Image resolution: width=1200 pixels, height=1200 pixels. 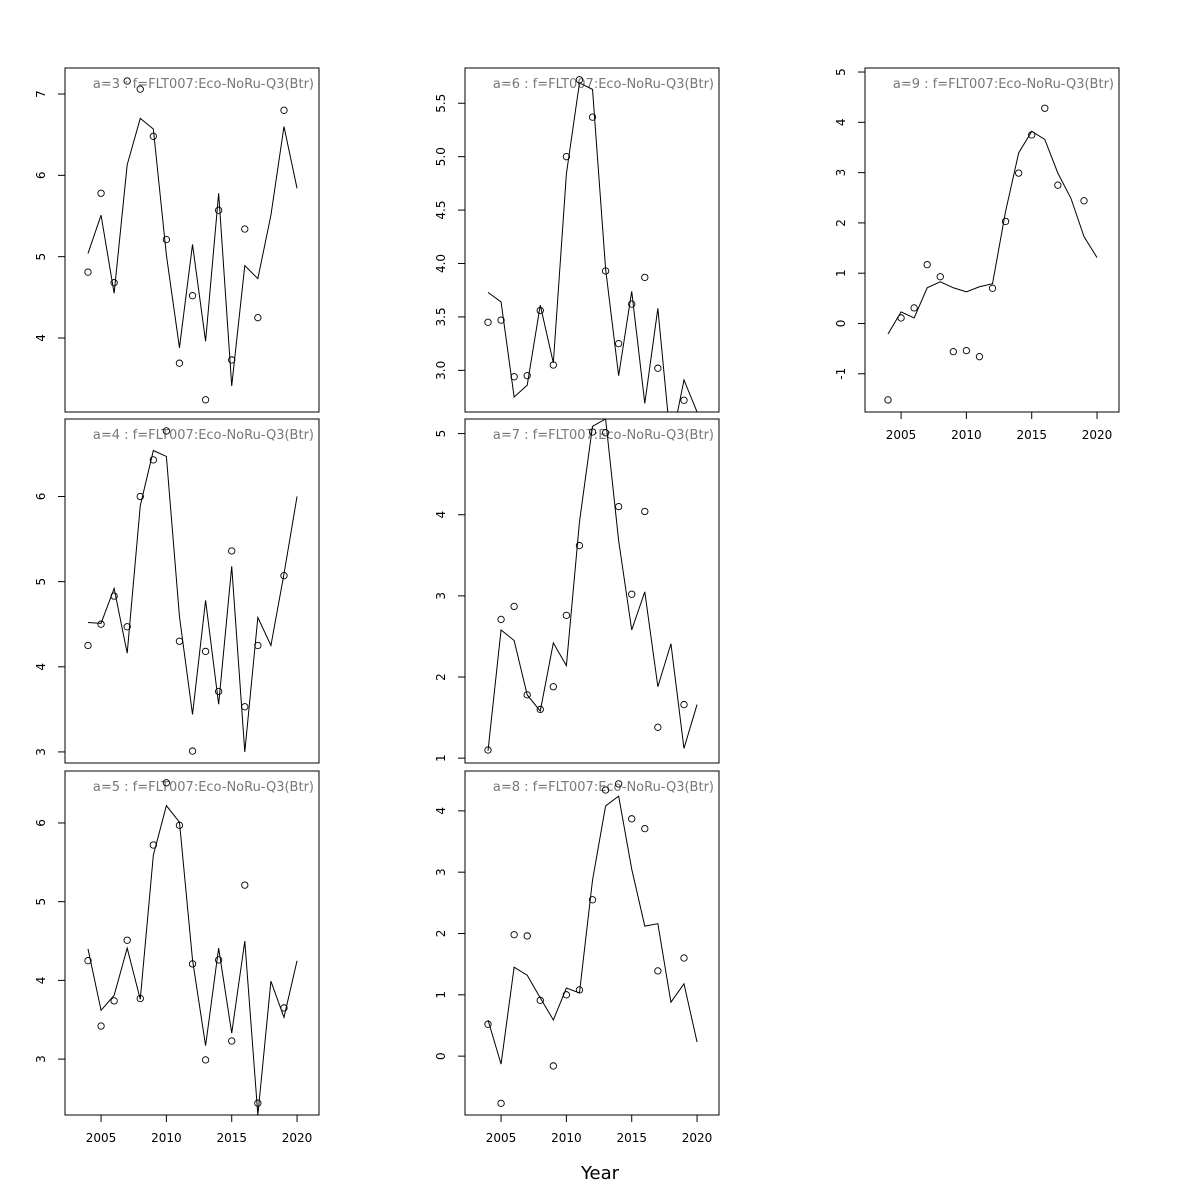 I want to click on panel-title: a=4 : f=FLT007:Eco-NoRu-Q3(Btr), so click(x=203, y=435).